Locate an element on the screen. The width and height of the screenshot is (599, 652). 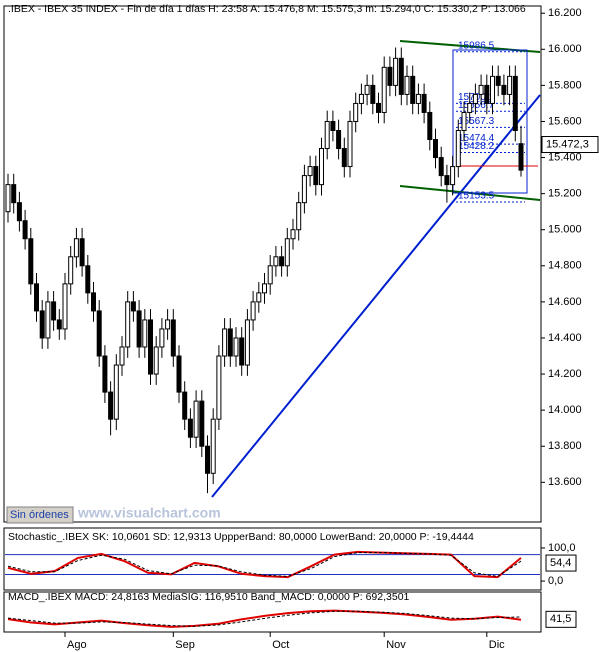
y-tick-label: 13.800 is located at coordinates (565, 446).